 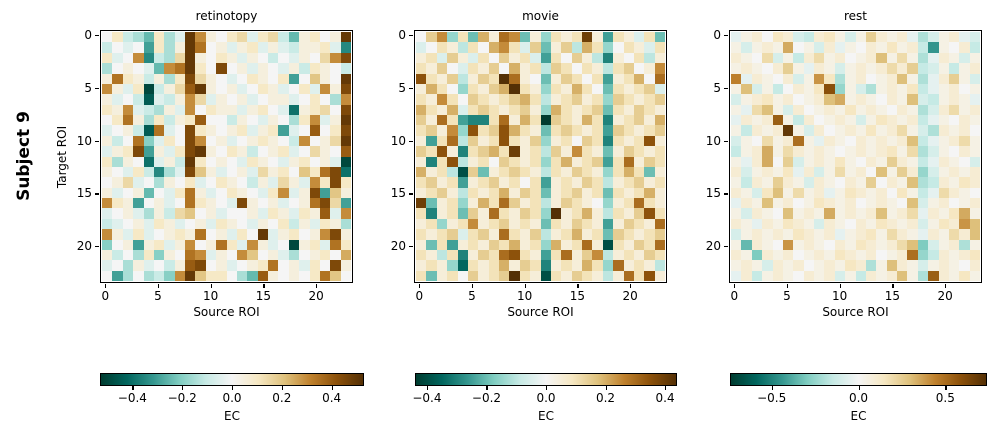 What do you see at coordinates (858, 398) in the screenshot?
I see `colorbar-rest: EC −0.5 0.0 0.5` at bounding box center [858, 398].